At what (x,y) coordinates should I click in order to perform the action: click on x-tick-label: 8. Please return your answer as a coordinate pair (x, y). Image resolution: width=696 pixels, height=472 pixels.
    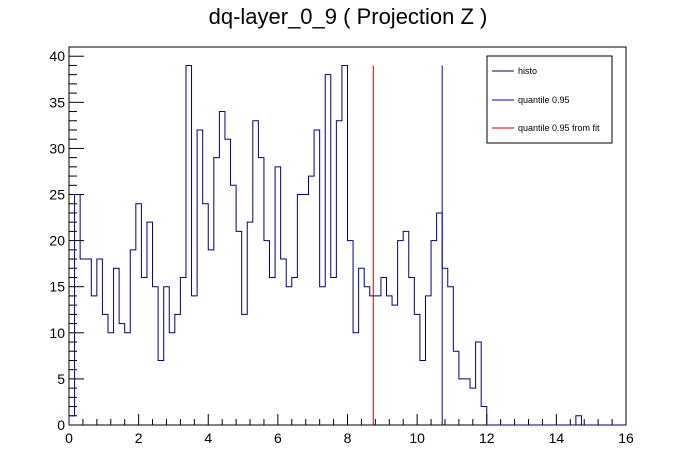
    Looking at the image, I should click on (348, 438).